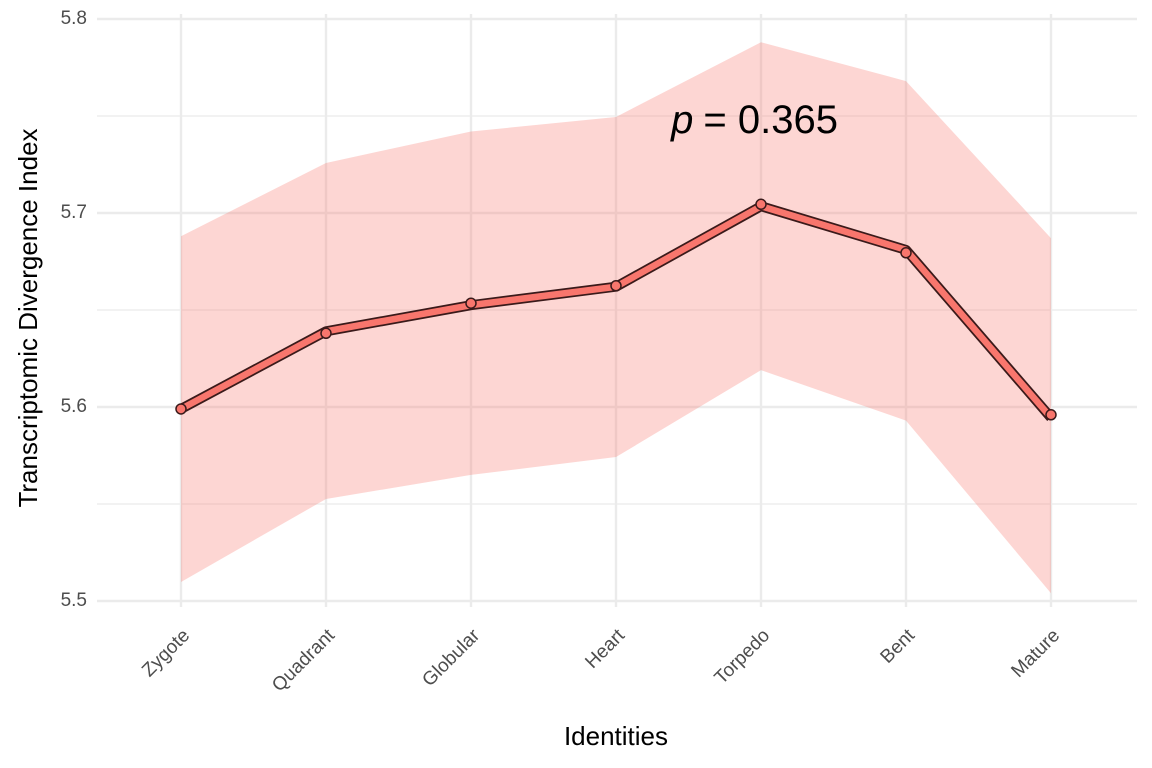 The width and height of the screenshot is (1152, 768). What do you see at coordinates (898, 646) in the screenshot?
I see `x-tick-label: Bent` at bounding box center [898, 646].